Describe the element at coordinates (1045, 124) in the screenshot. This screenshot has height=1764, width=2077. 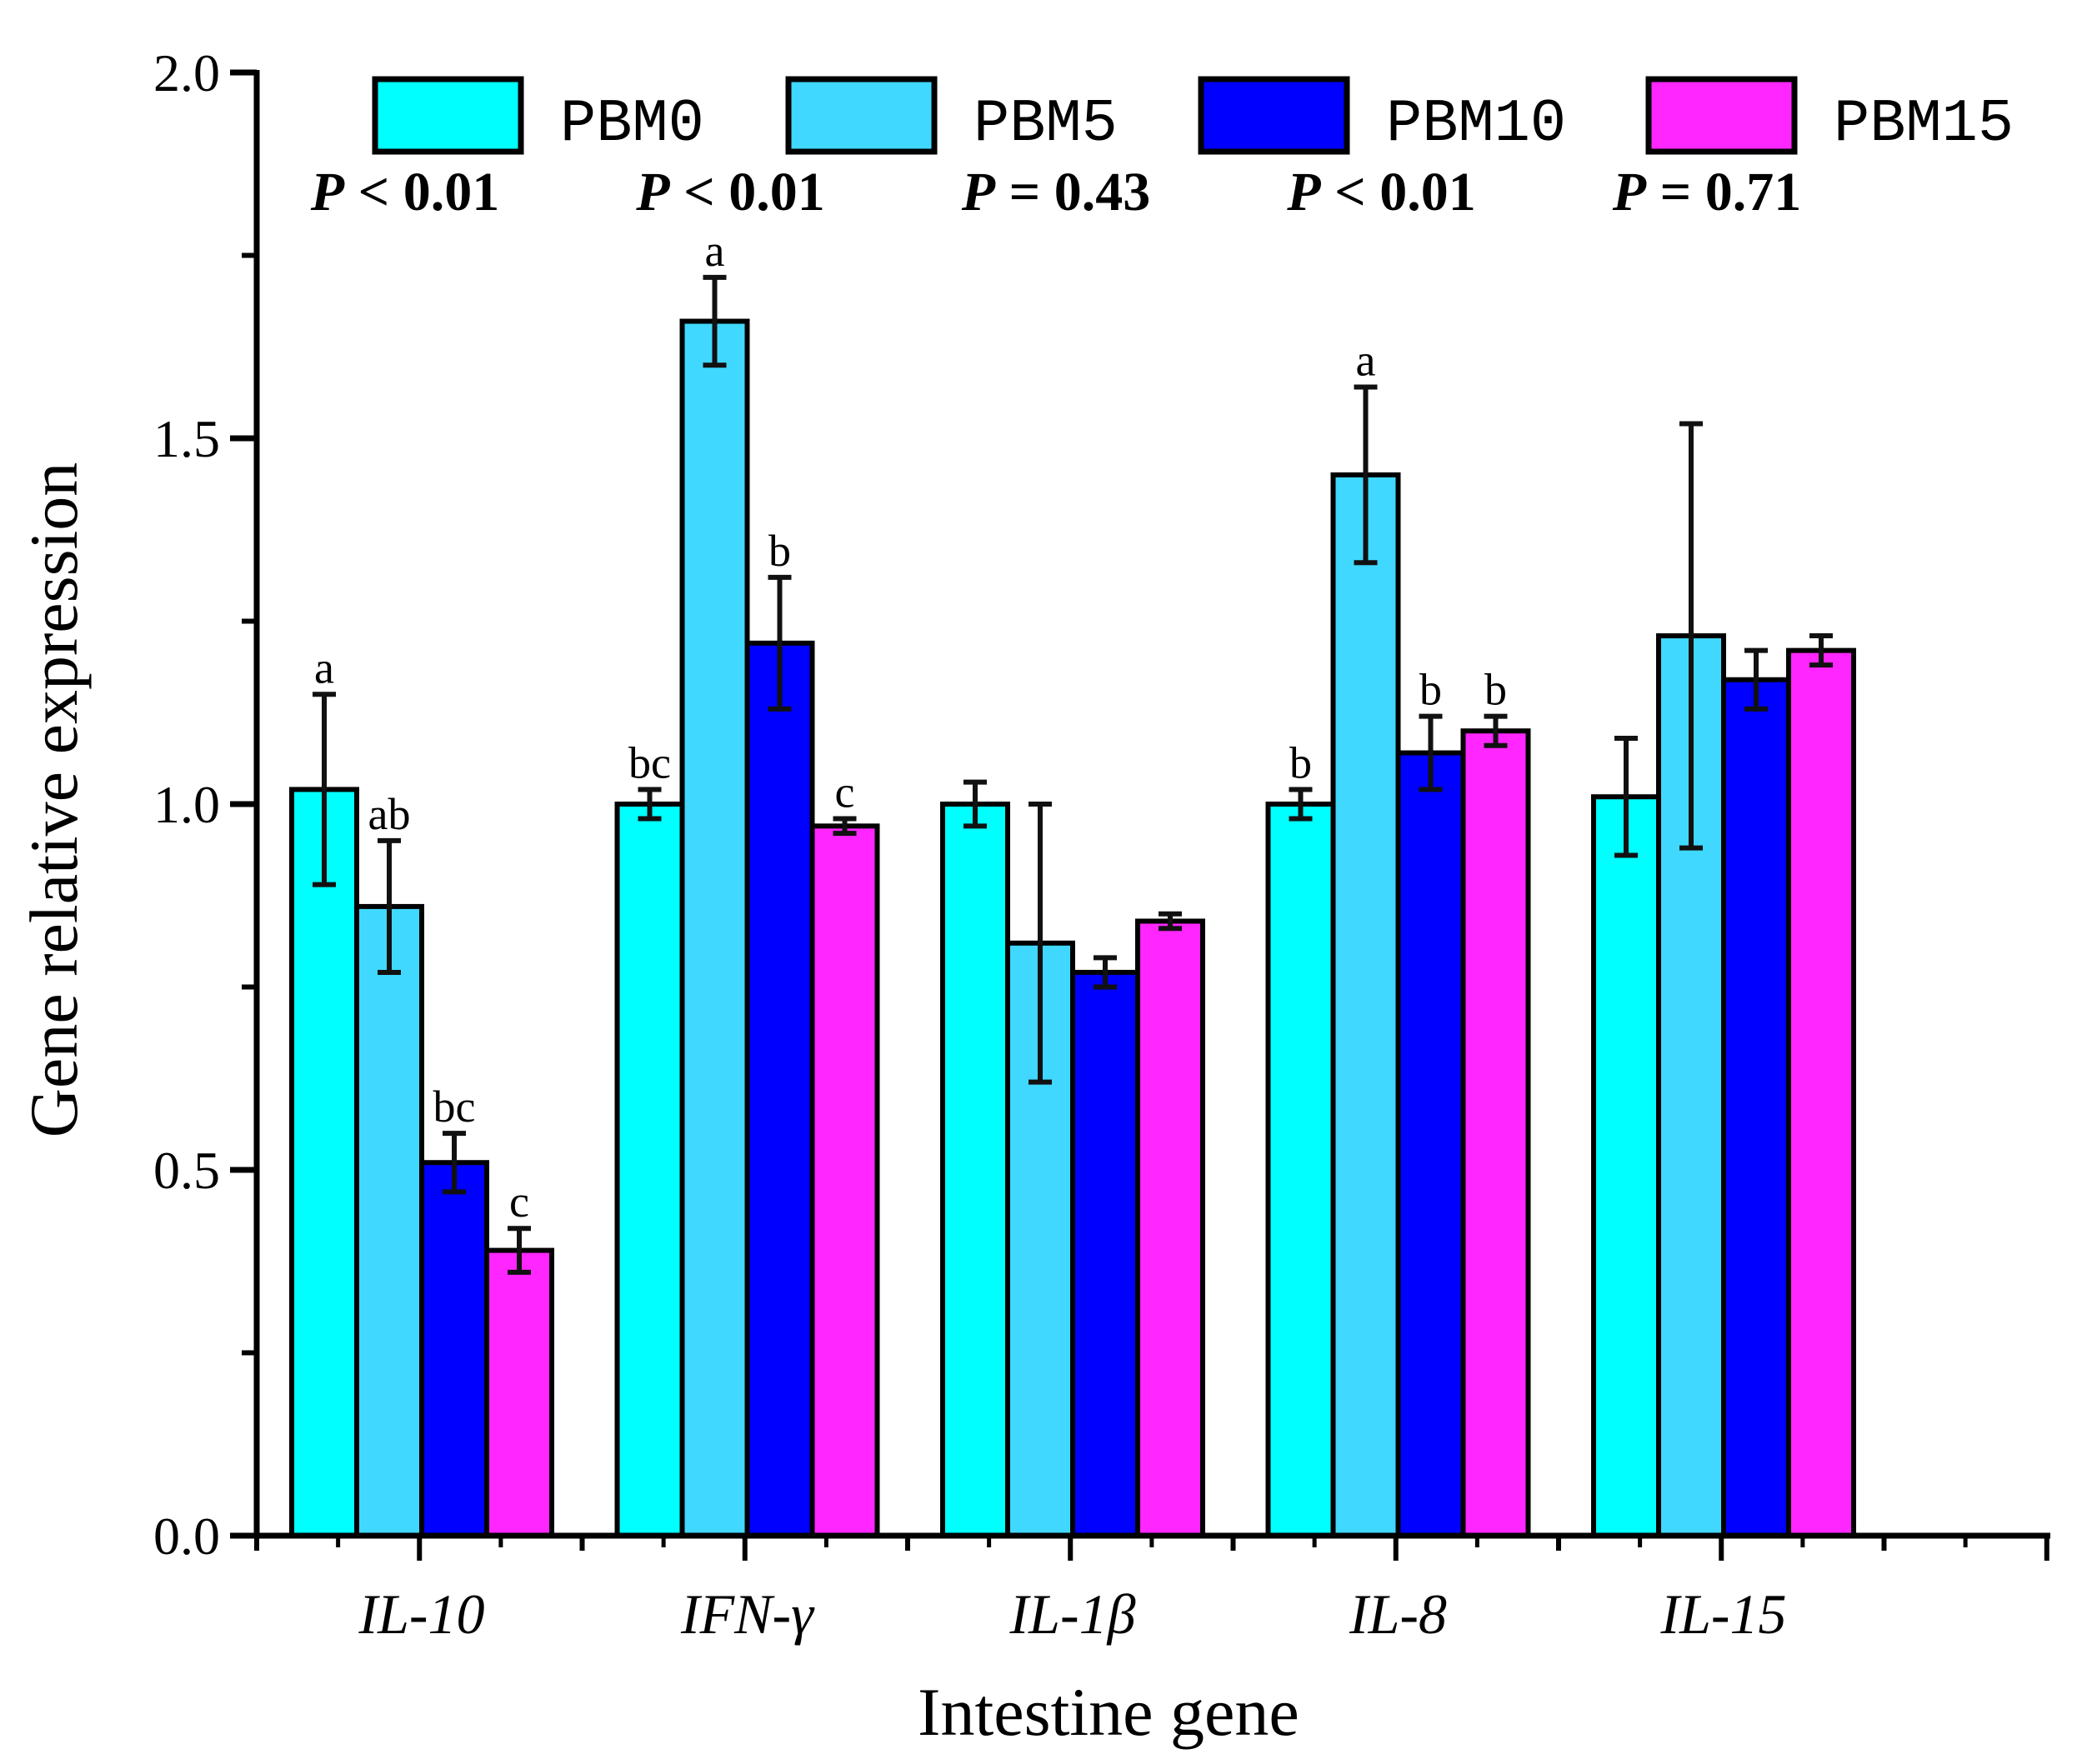
I see `legend-label: PBM5` at that location.